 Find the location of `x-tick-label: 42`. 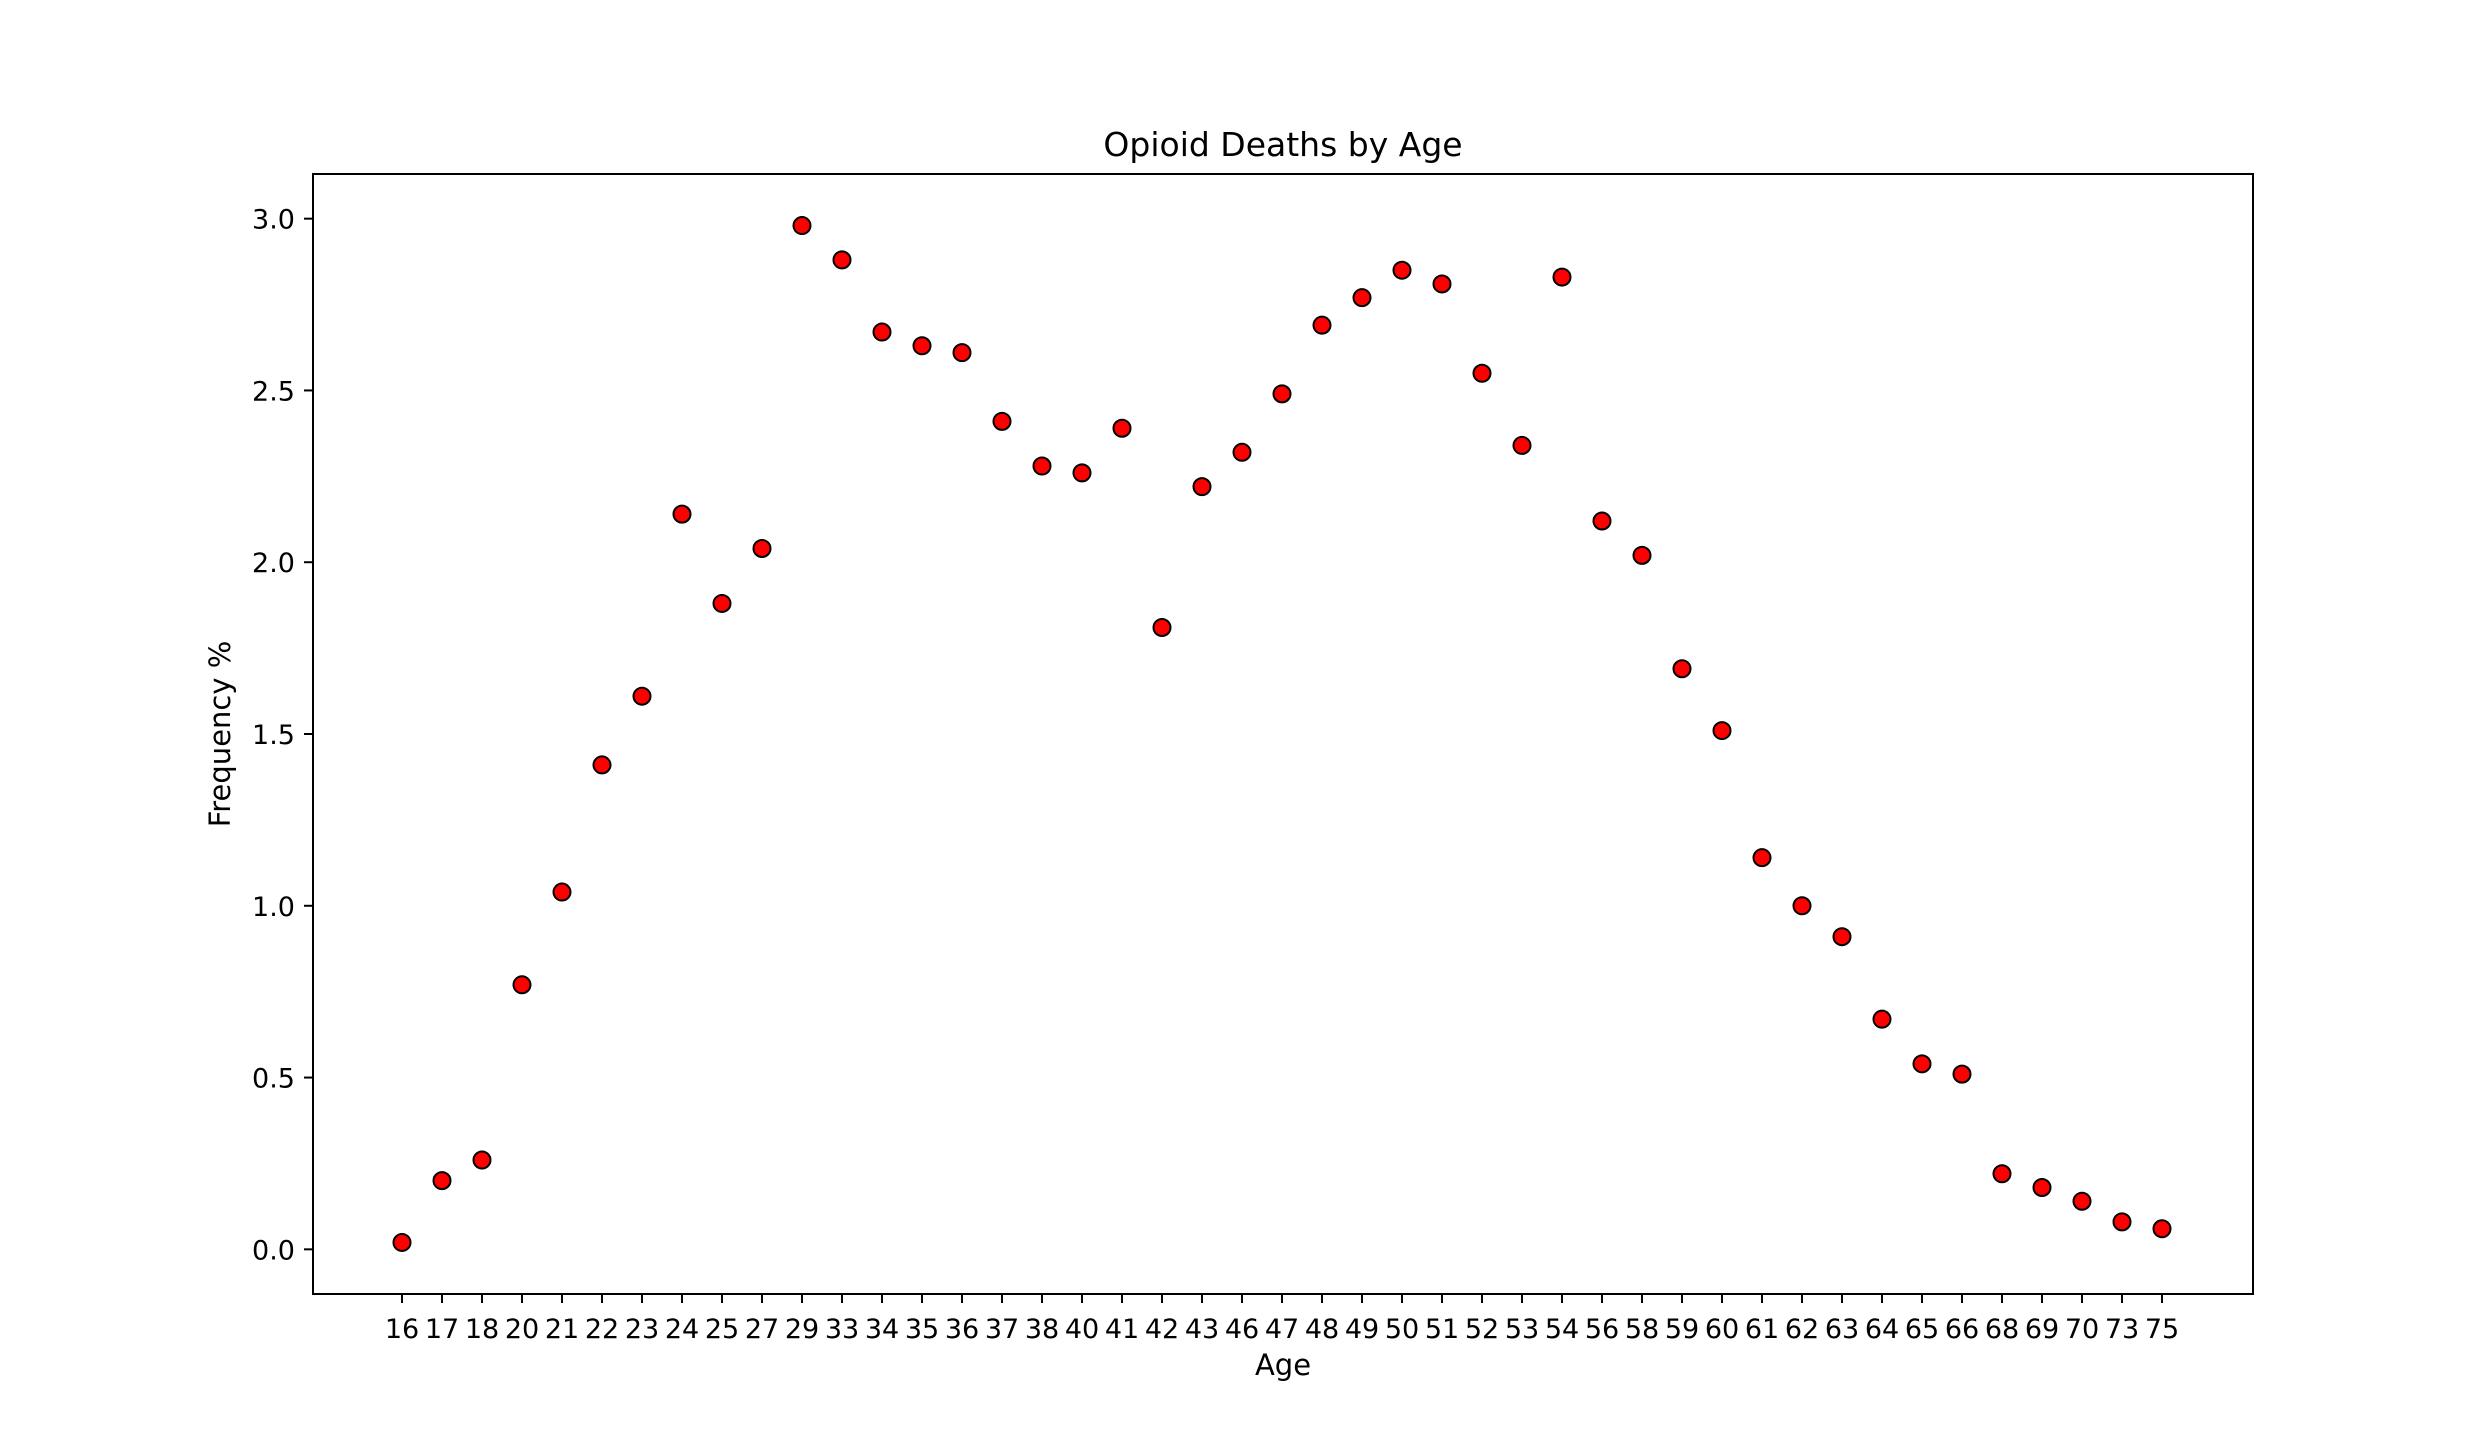

x-tick-label: 42 is located at coordinates (1162, 1329).